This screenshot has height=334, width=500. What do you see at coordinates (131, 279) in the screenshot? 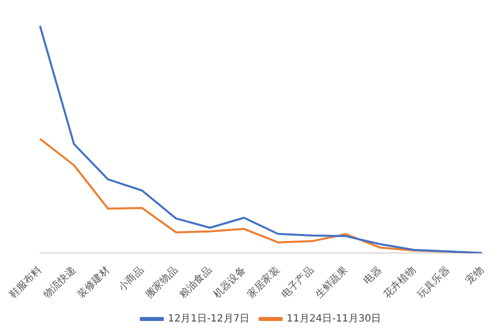
I see `x-tick-label: 小商品` at bounding box center [131, 279].